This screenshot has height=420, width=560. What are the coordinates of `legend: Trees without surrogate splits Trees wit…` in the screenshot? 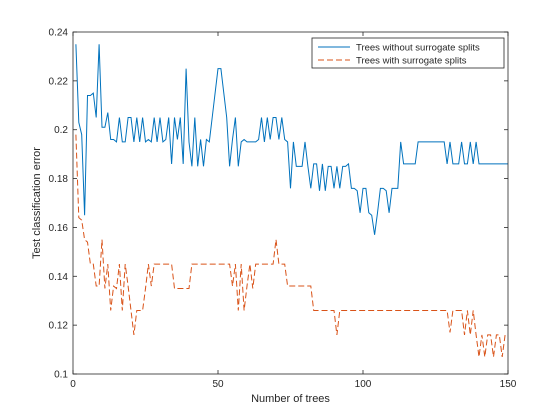 It's located at (408, 53).